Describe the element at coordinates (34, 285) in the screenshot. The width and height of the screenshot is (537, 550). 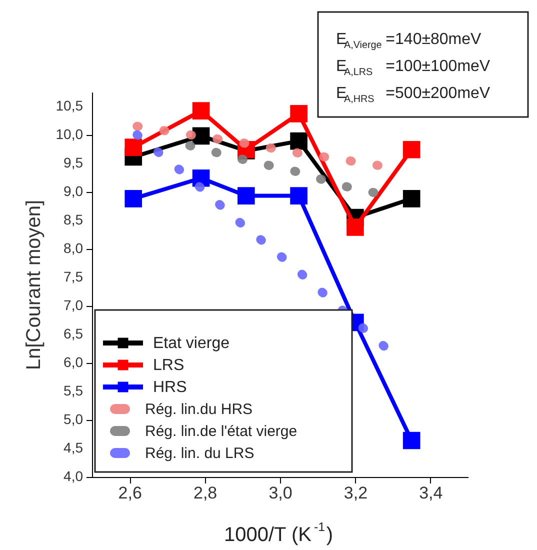
I see `y-axis-title: Ln[Courant moyen]` at that location.